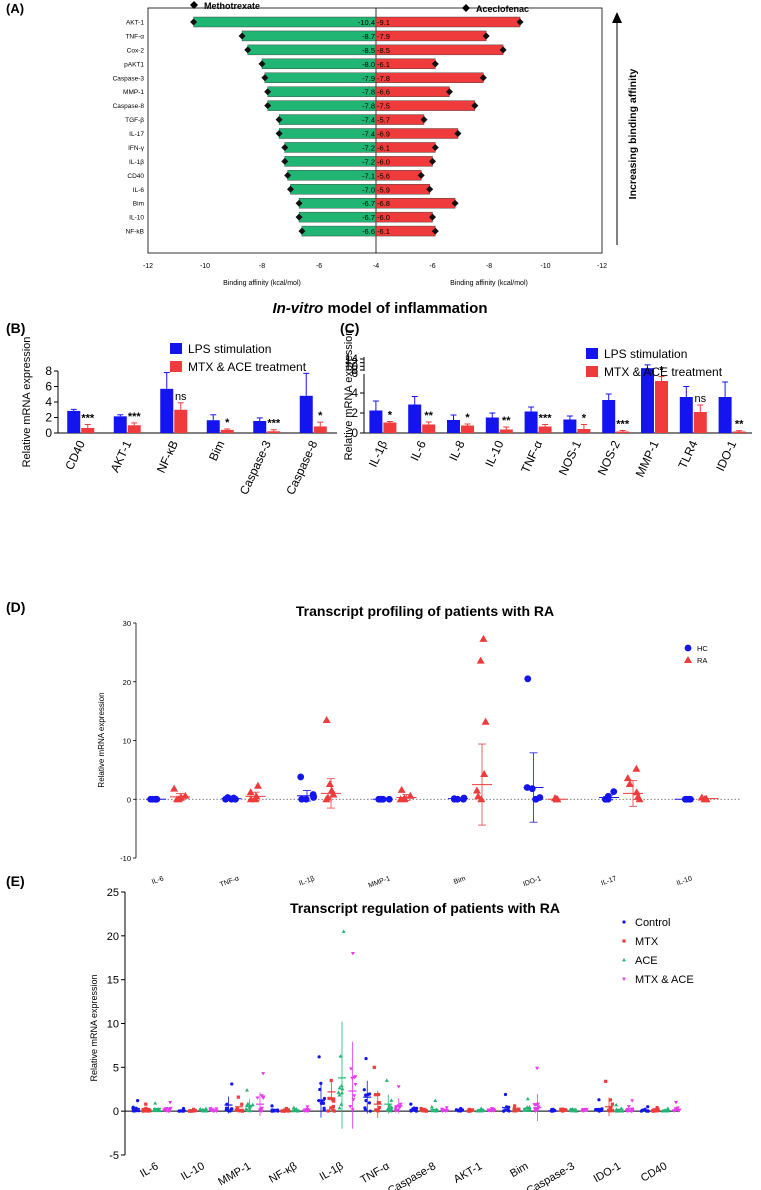  Describe the element at coordinates (379, 308) in the screenshot. I see `section-title: In-vitro model of inflammation` at that location.